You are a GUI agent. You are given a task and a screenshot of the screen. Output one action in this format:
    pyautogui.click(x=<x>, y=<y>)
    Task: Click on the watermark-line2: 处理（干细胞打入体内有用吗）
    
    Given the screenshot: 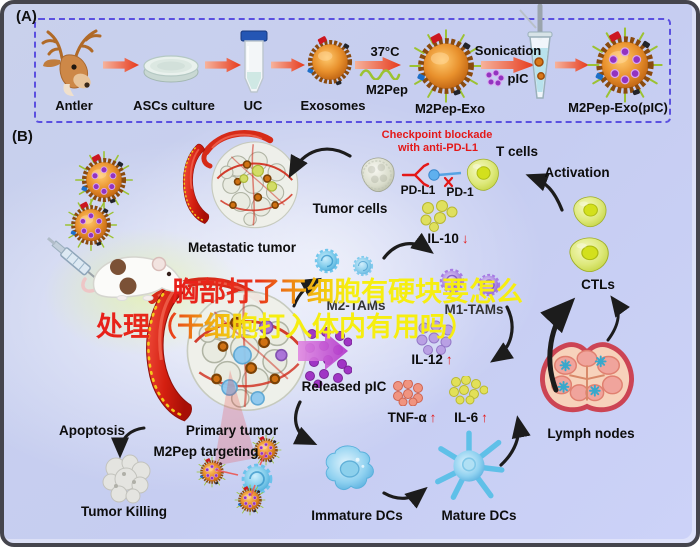 What is the action you would take?
    pyautogui.click(x=285, y=324)
    